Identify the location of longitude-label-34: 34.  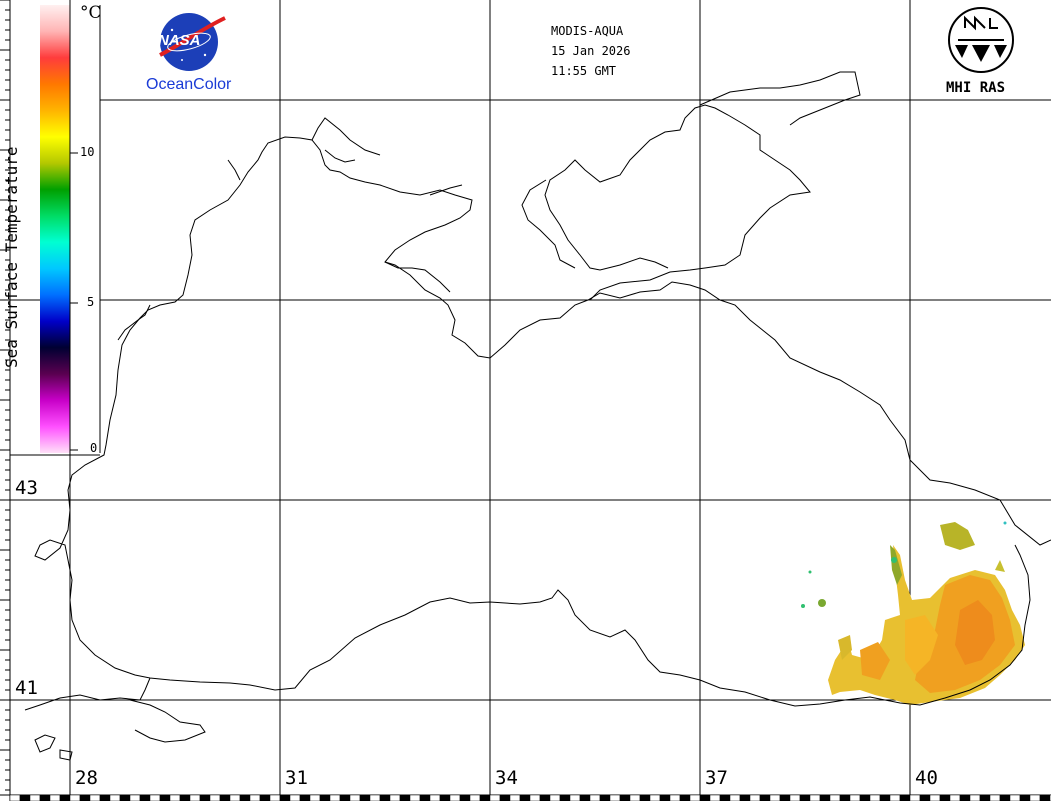
(506, 778).